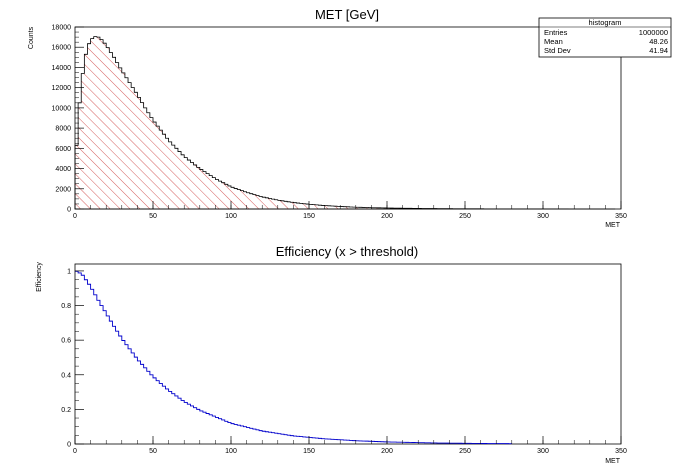  Describe the element at coordinates (62, 108) in the screenshot. I see `y-tick-label: 10000` at that location.